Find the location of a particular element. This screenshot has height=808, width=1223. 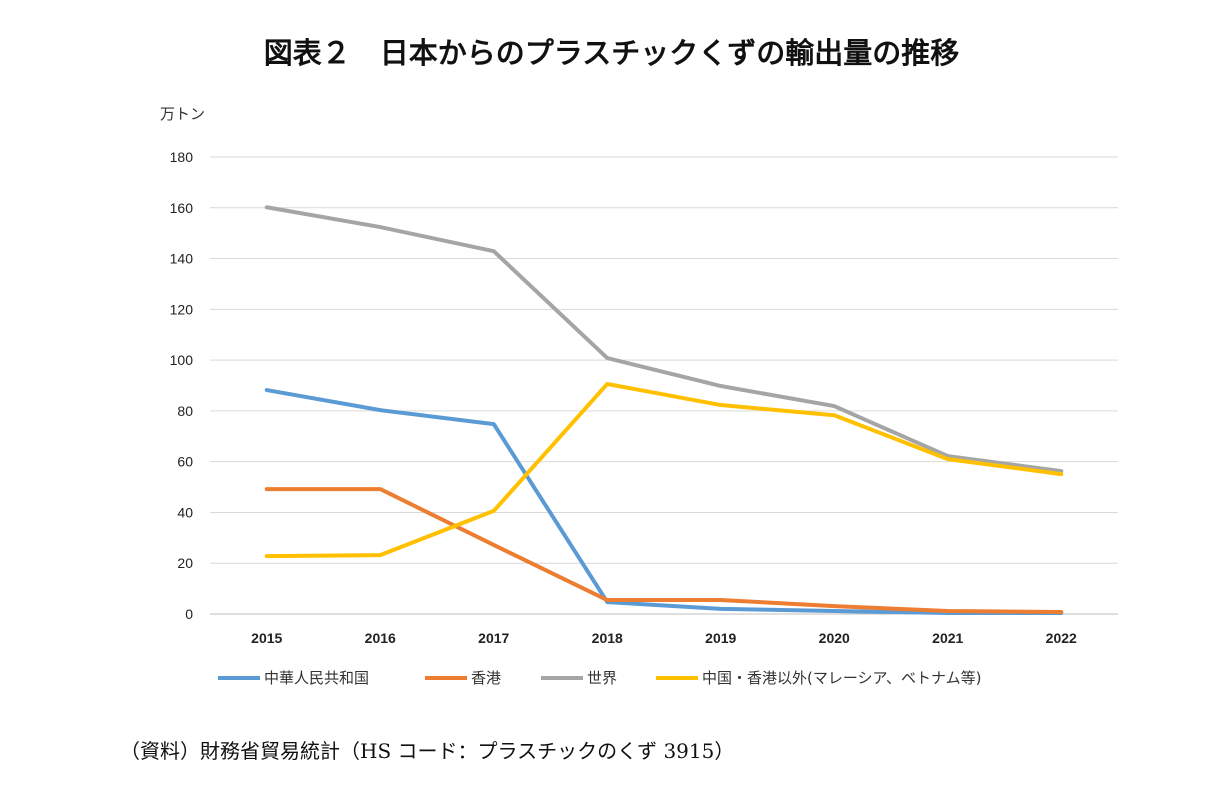

y-tick-label: 140 is located at coordinates (182, 259).